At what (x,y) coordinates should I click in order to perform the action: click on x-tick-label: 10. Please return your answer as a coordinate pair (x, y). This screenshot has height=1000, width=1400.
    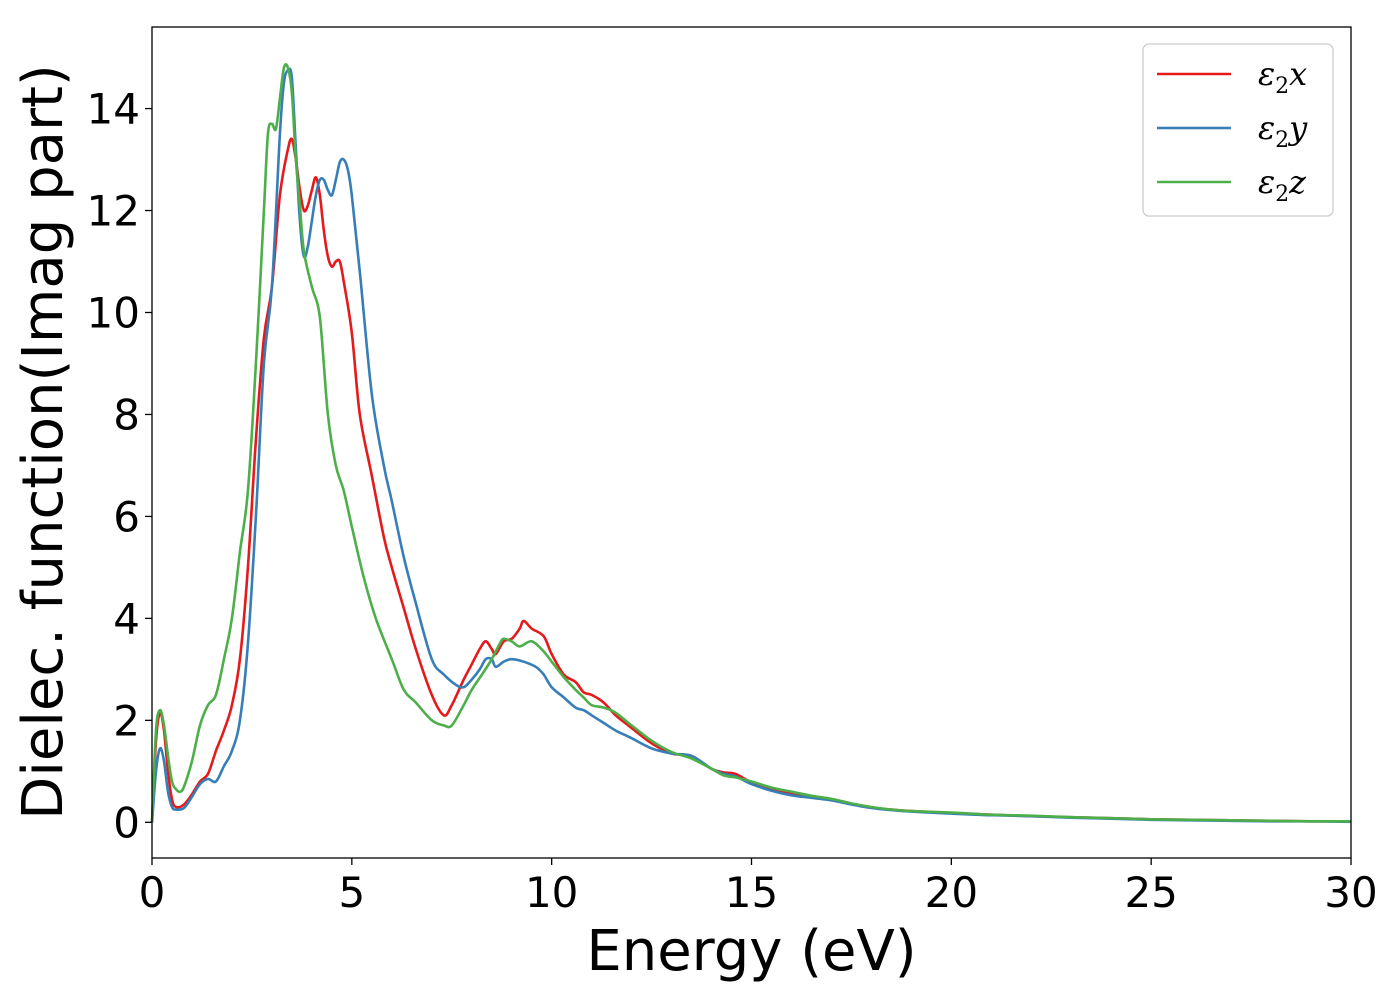
    Looking at the image, I should click on (551, 892).